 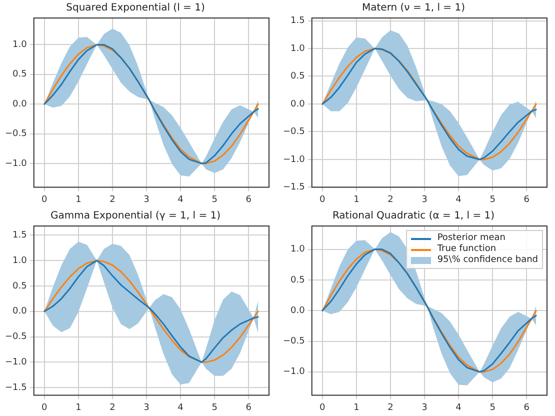 What do you see at coordinates (471, 238) in the screenshot?
I see `legend-label: Posterior mean` at bounding box center [471, 238].